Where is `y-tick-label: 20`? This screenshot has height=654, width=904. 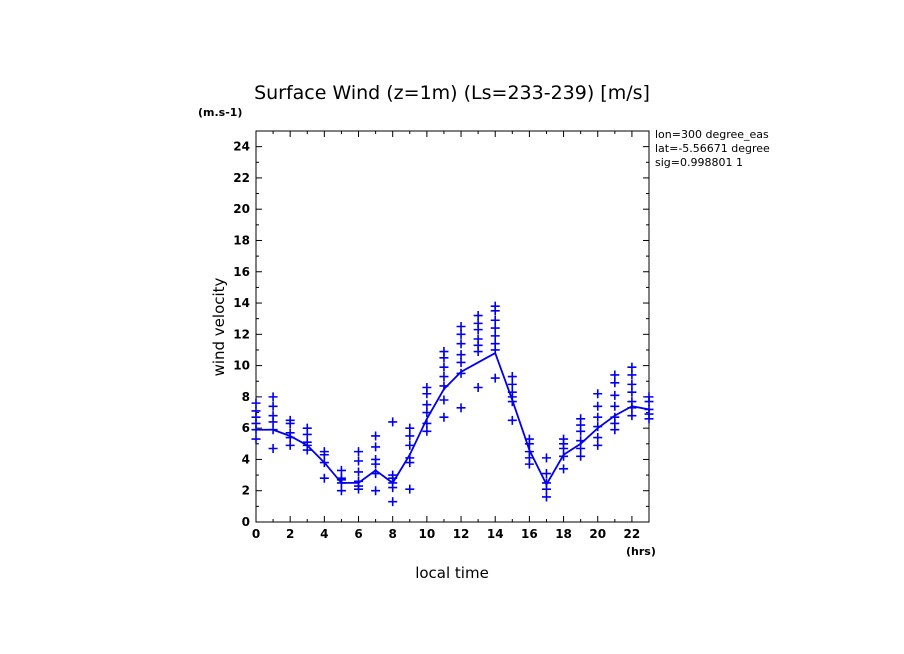 y-tick-label: 20 is located at coordinates (241, 209).